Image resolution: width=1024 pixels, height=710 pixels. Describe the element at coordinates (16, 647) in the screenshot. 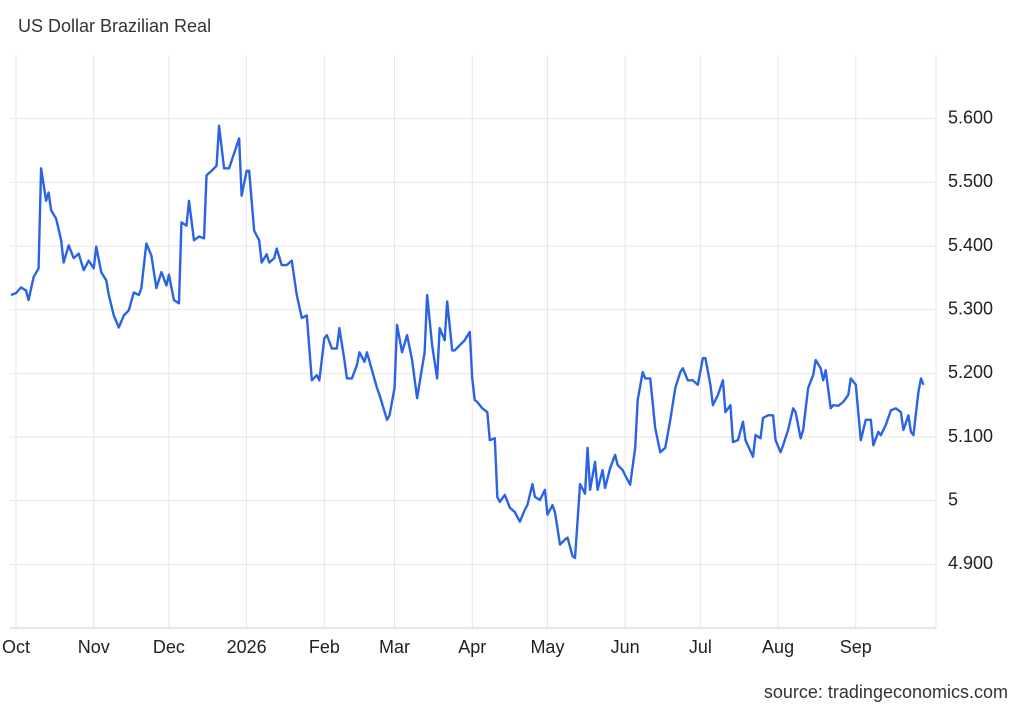

I see `x-tick-label: Oct` at that location.